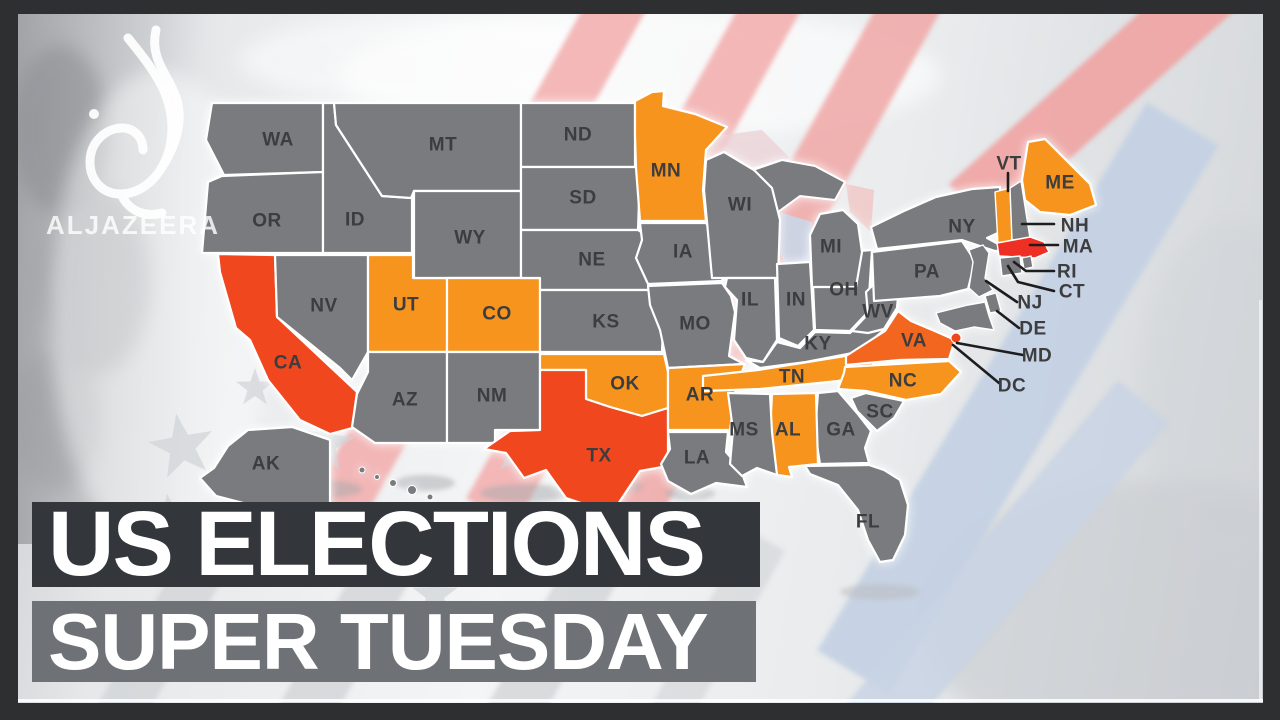  Describe the element at coordinates (378, 641) in the screenshot. I see `banner-line2: SUPER TUESDAY` at that location.